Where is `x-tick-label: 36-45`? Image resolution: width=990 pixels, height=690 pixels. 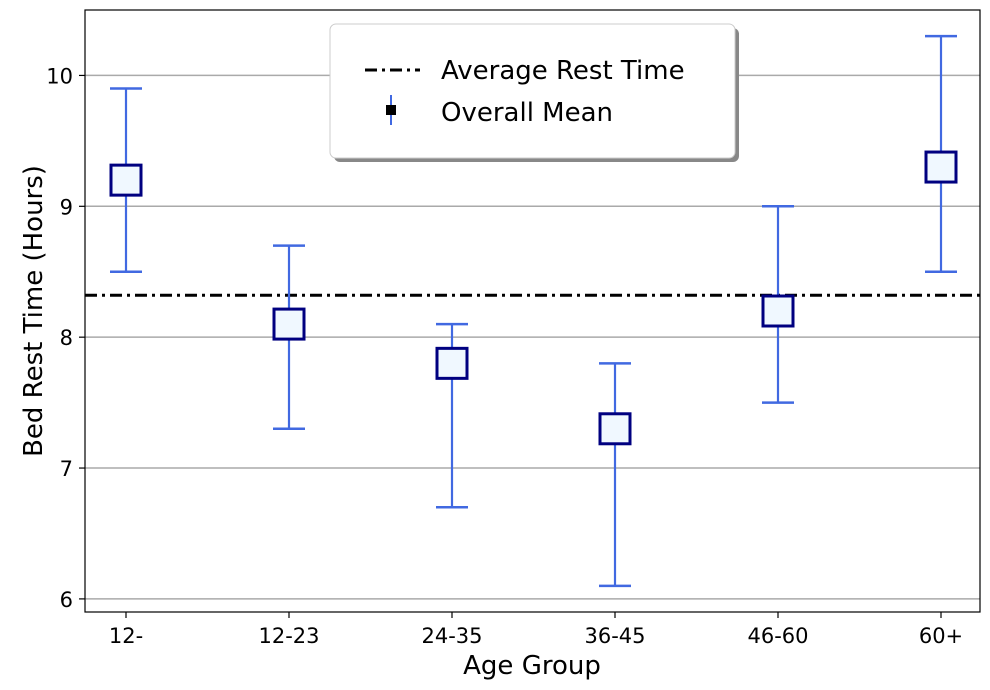 x-tick-label: 36-45 is located at coordinates (614, 636).